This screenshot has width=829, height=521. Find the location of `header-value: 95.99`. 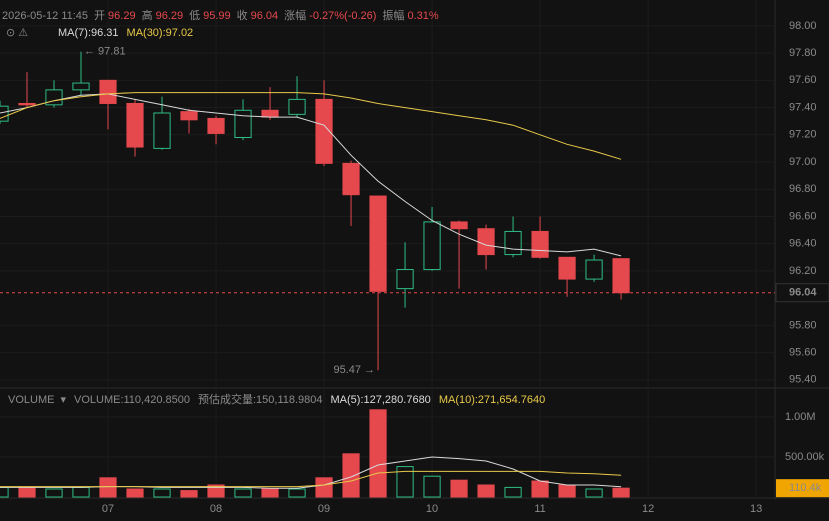

header-value: 95.99 is located at coordinates (217, 16).